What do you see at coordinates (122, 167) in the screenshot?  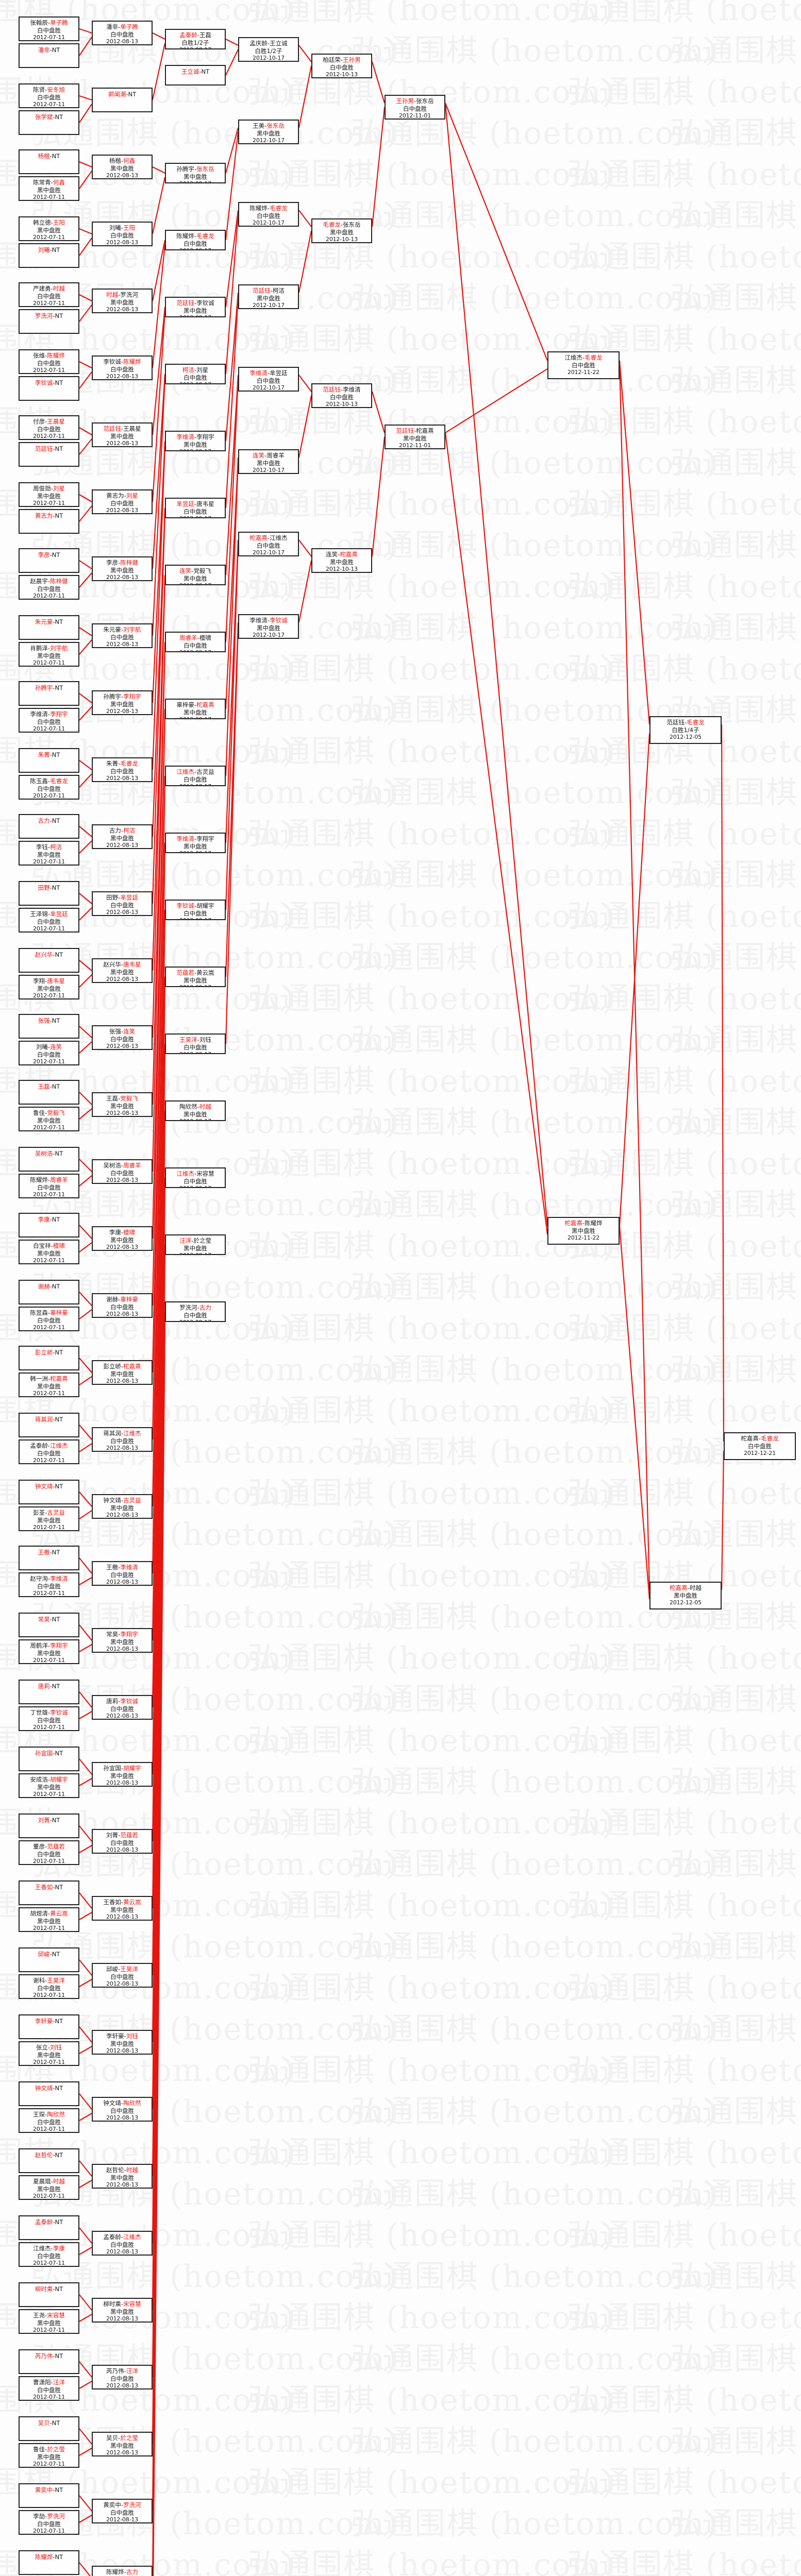 I see `match-node: 杨楷-何鑫 黑中盘胜 2012-08-13` at bounding box center [122, 167].